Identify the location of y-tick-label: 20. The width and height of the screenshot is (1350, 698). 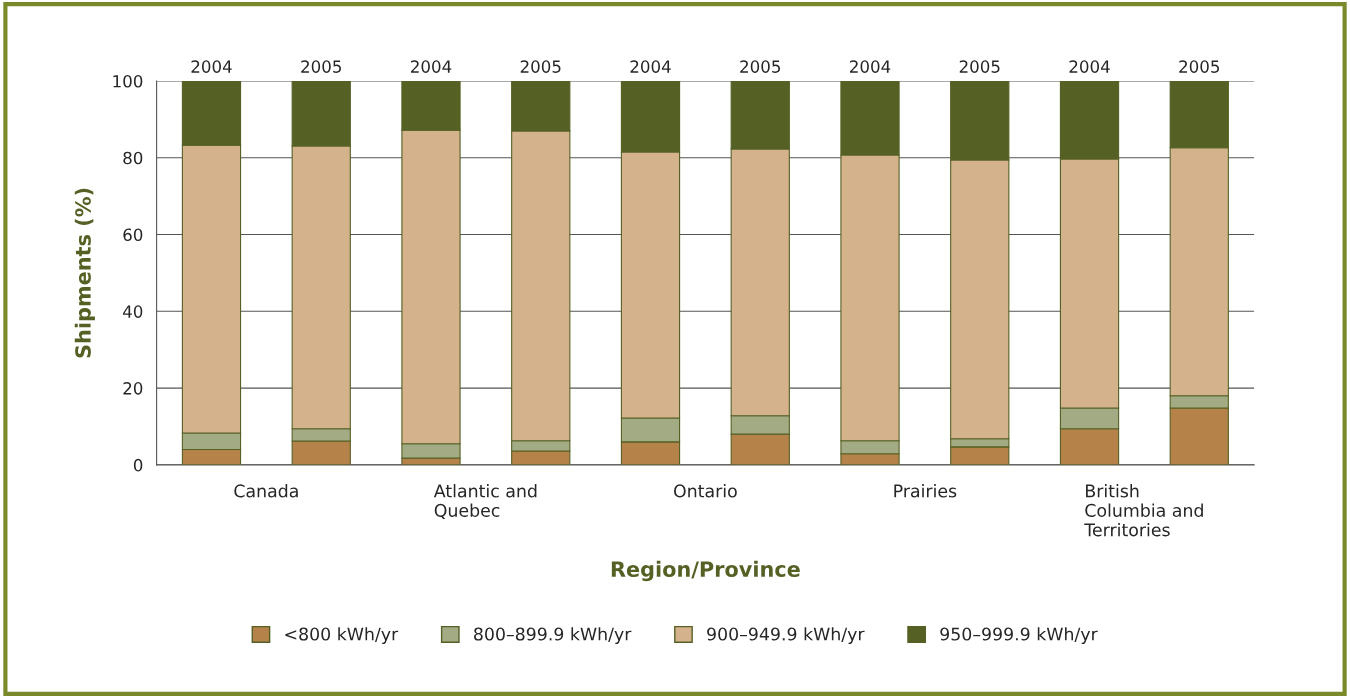
(133, 388).